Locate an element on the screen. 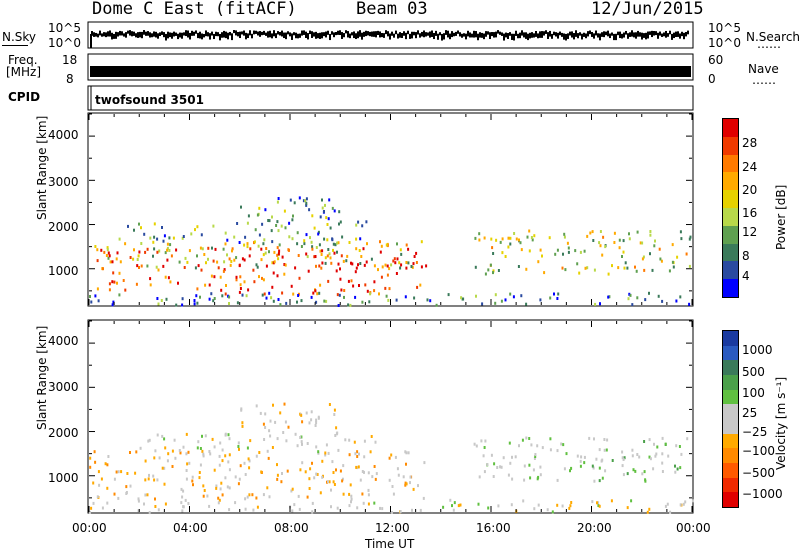 This screenshot has height=554, width=800. plot-title: Dome C East (fitACF) is located at coordinates (194, 9).